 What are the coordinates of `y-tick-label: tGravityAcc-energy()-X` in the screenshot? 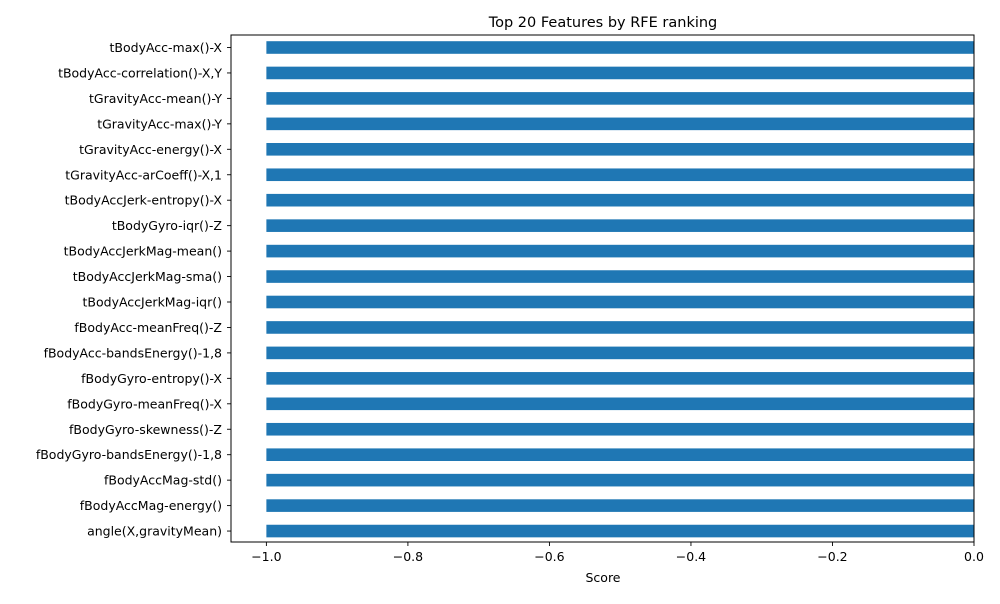 It's located at (150, 149).